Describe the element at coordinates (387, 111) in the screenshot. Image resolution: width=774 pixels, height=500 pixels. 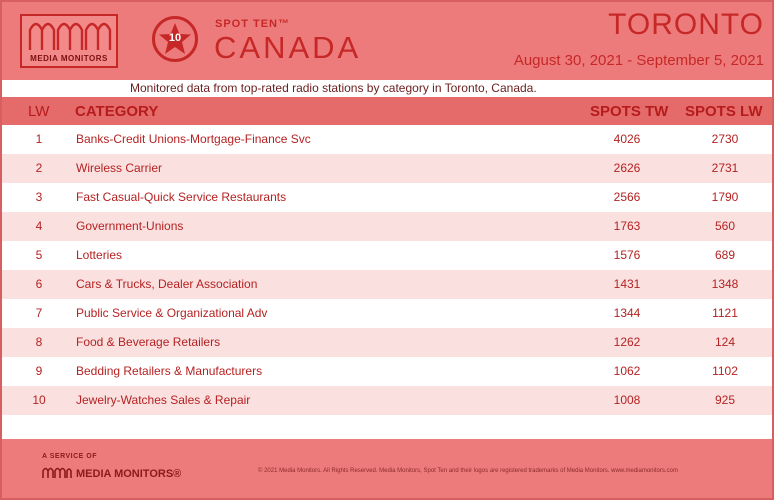
I see `table-header: LW CATEGORY SPOTS TW SPOTS LW` at that location.